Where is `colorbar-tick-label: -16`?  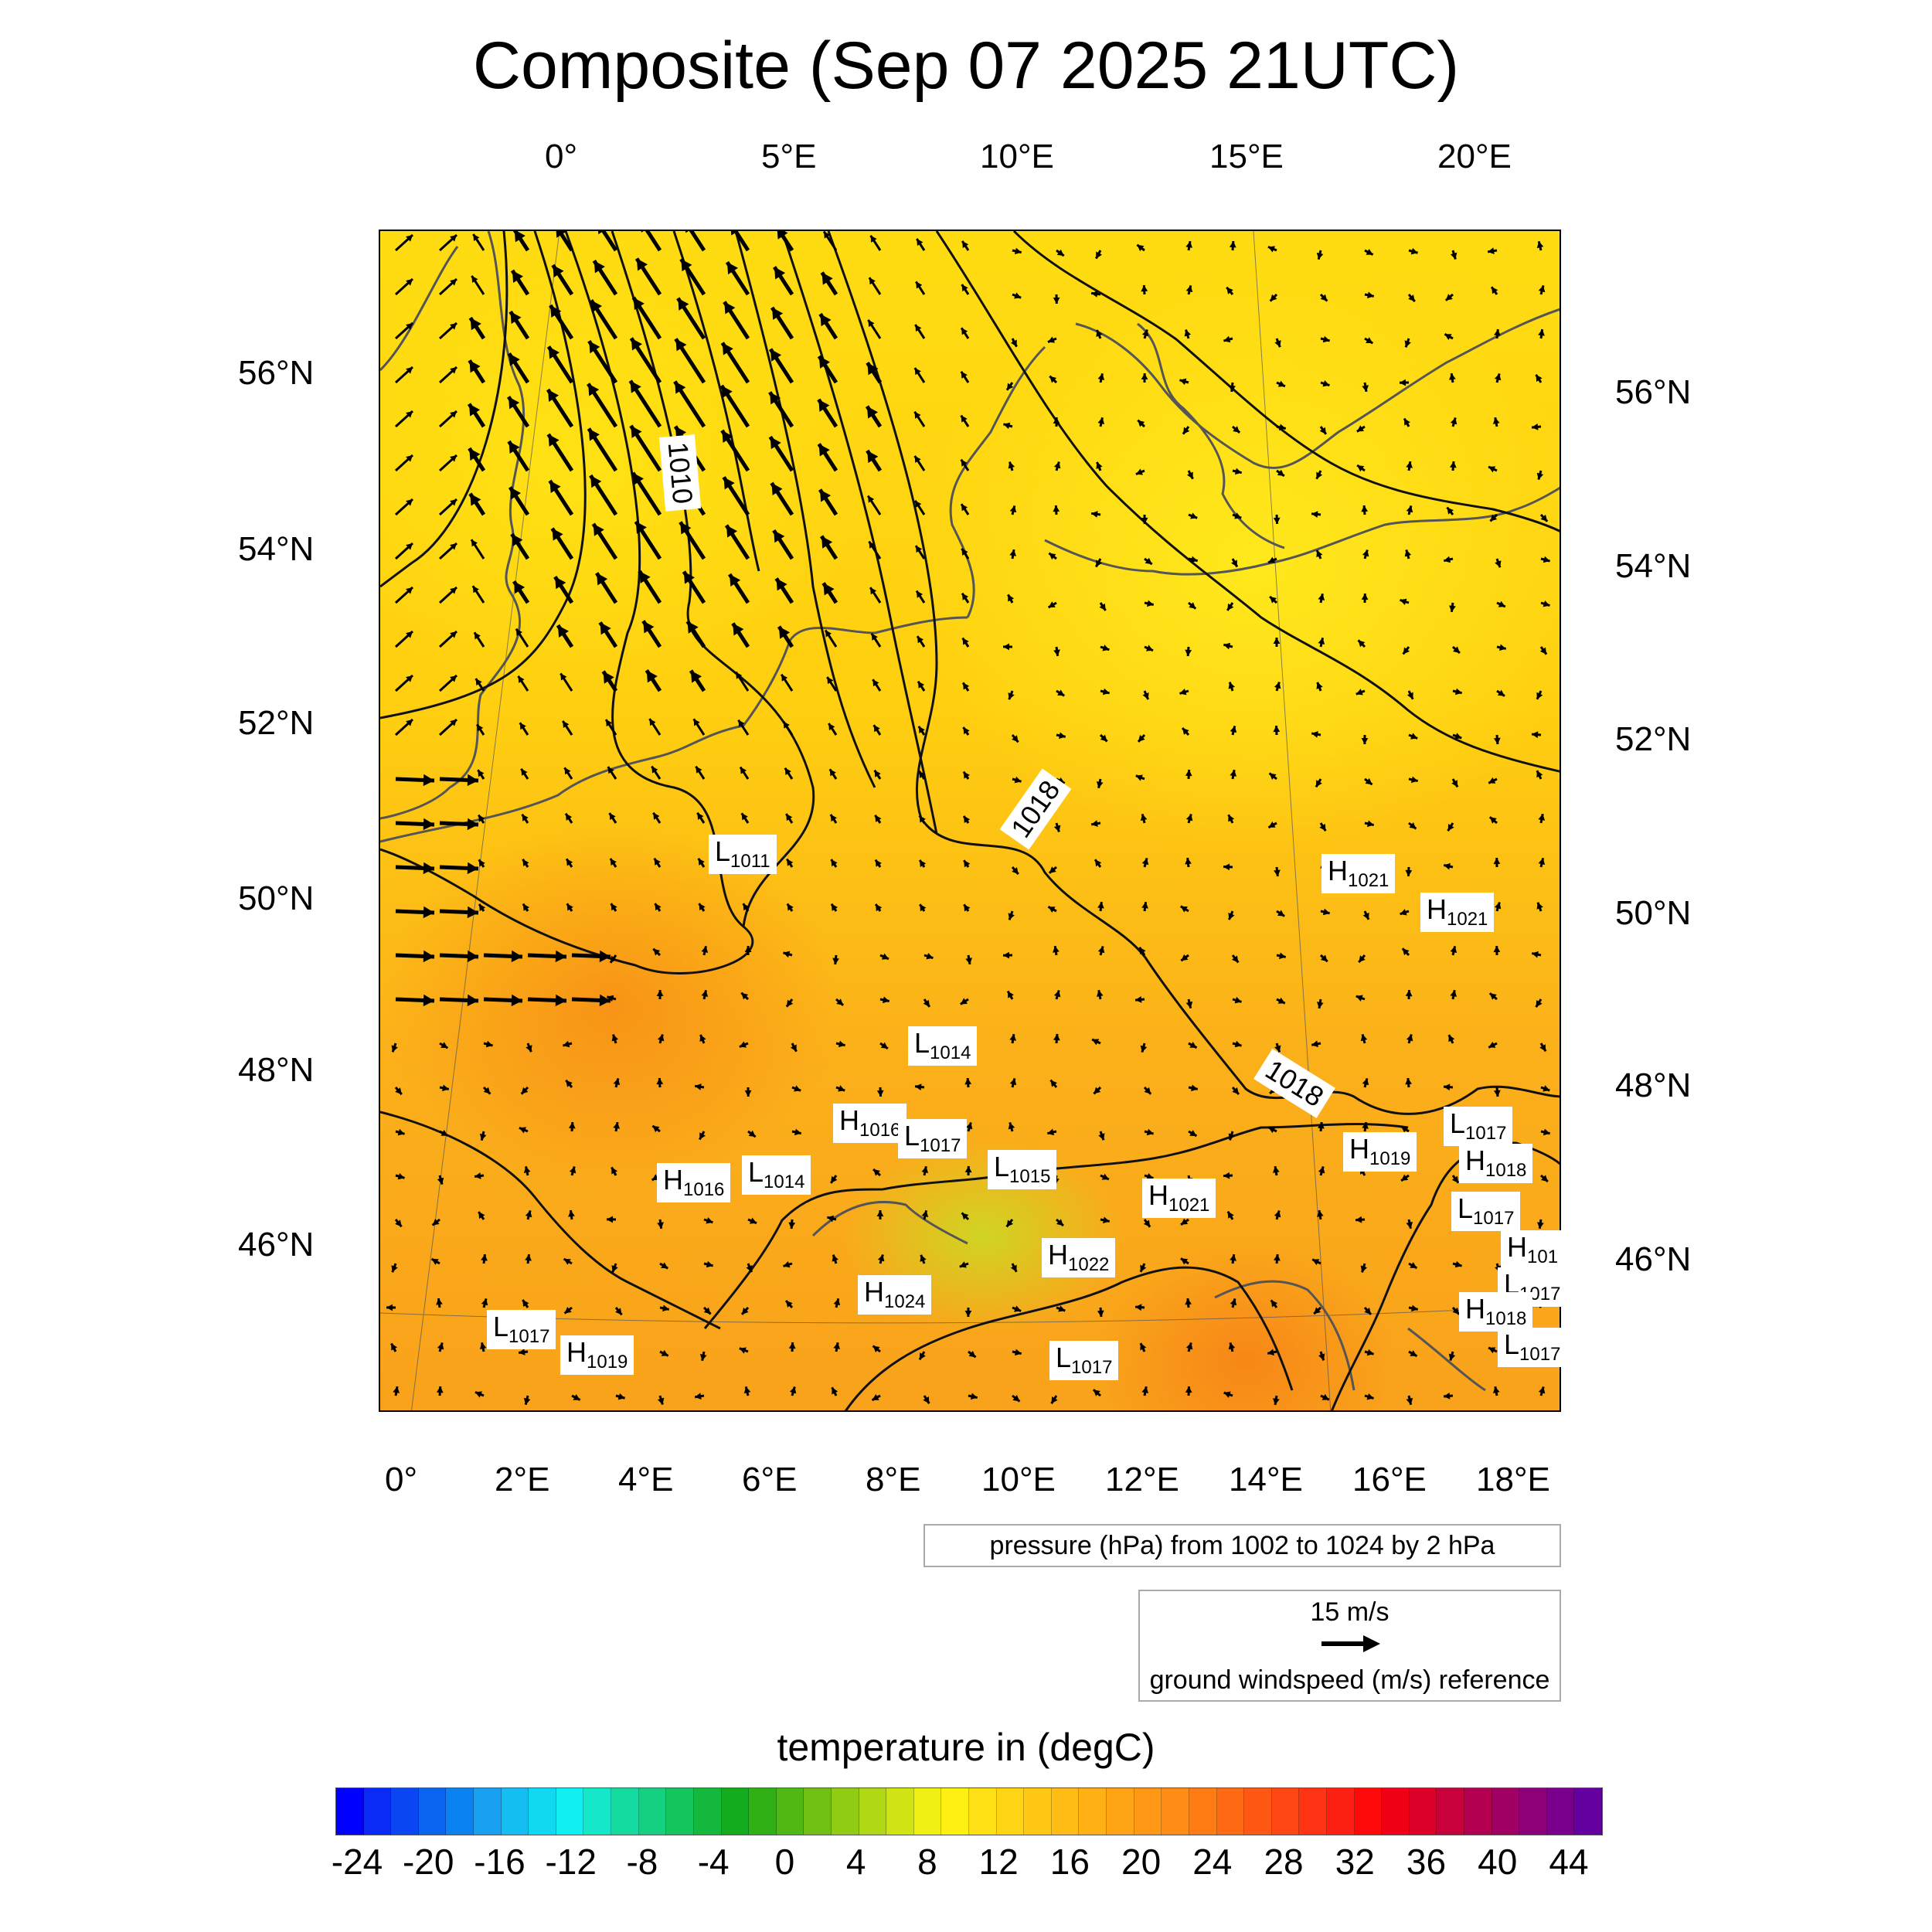
colorbar-tick-label: -16 is located at coordinates (500, 1862).